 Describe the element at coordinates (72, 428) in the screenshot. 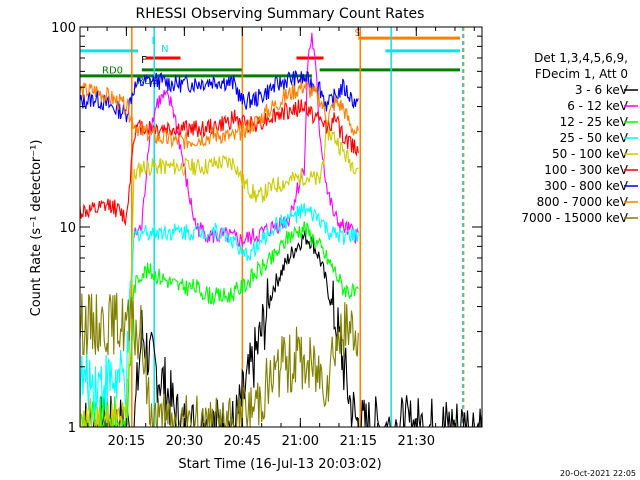

I see `y-tick-label: 1` at that location.